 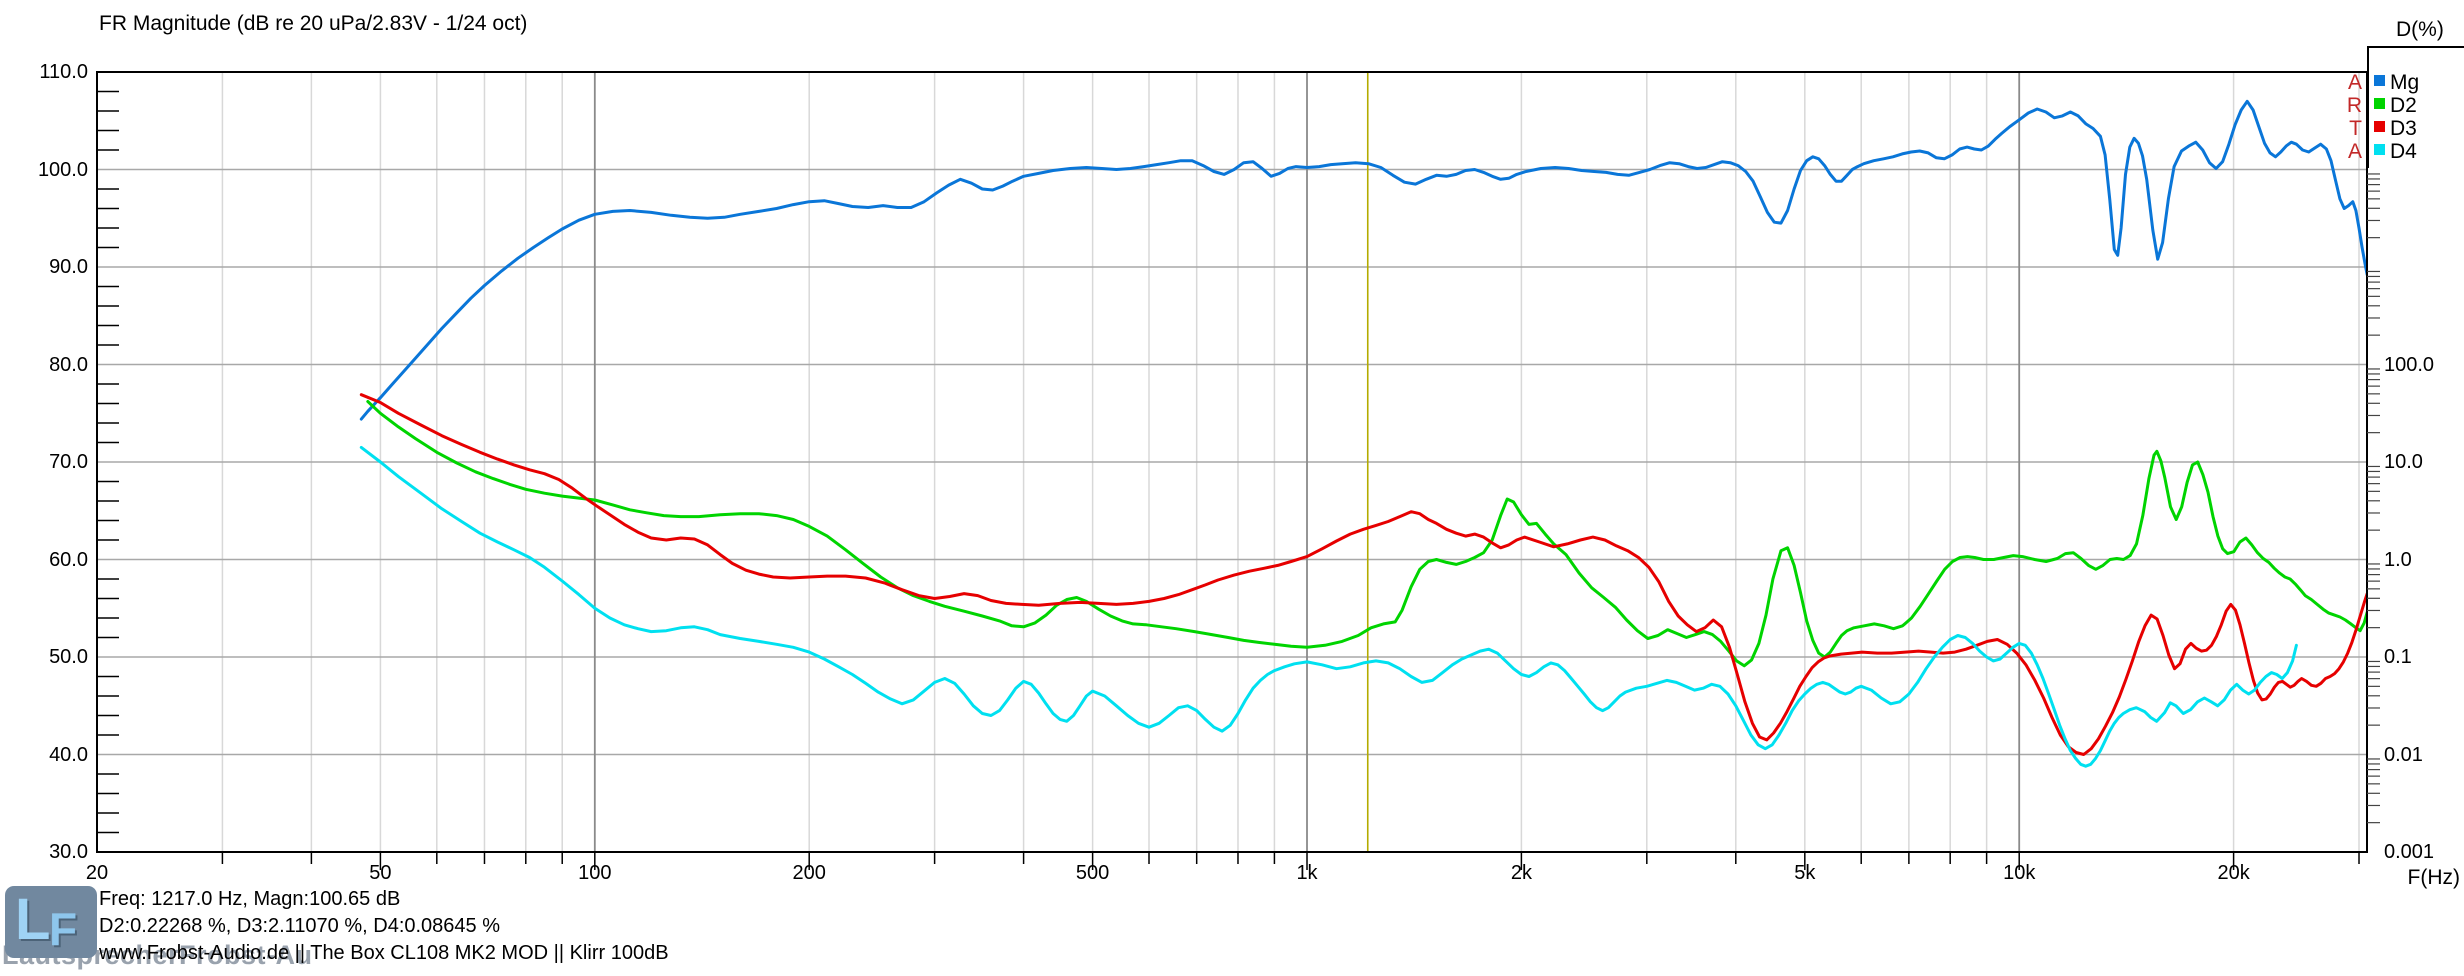 I want to click on left-axis-tick-label: 110.0, so click(x=63, y=72).